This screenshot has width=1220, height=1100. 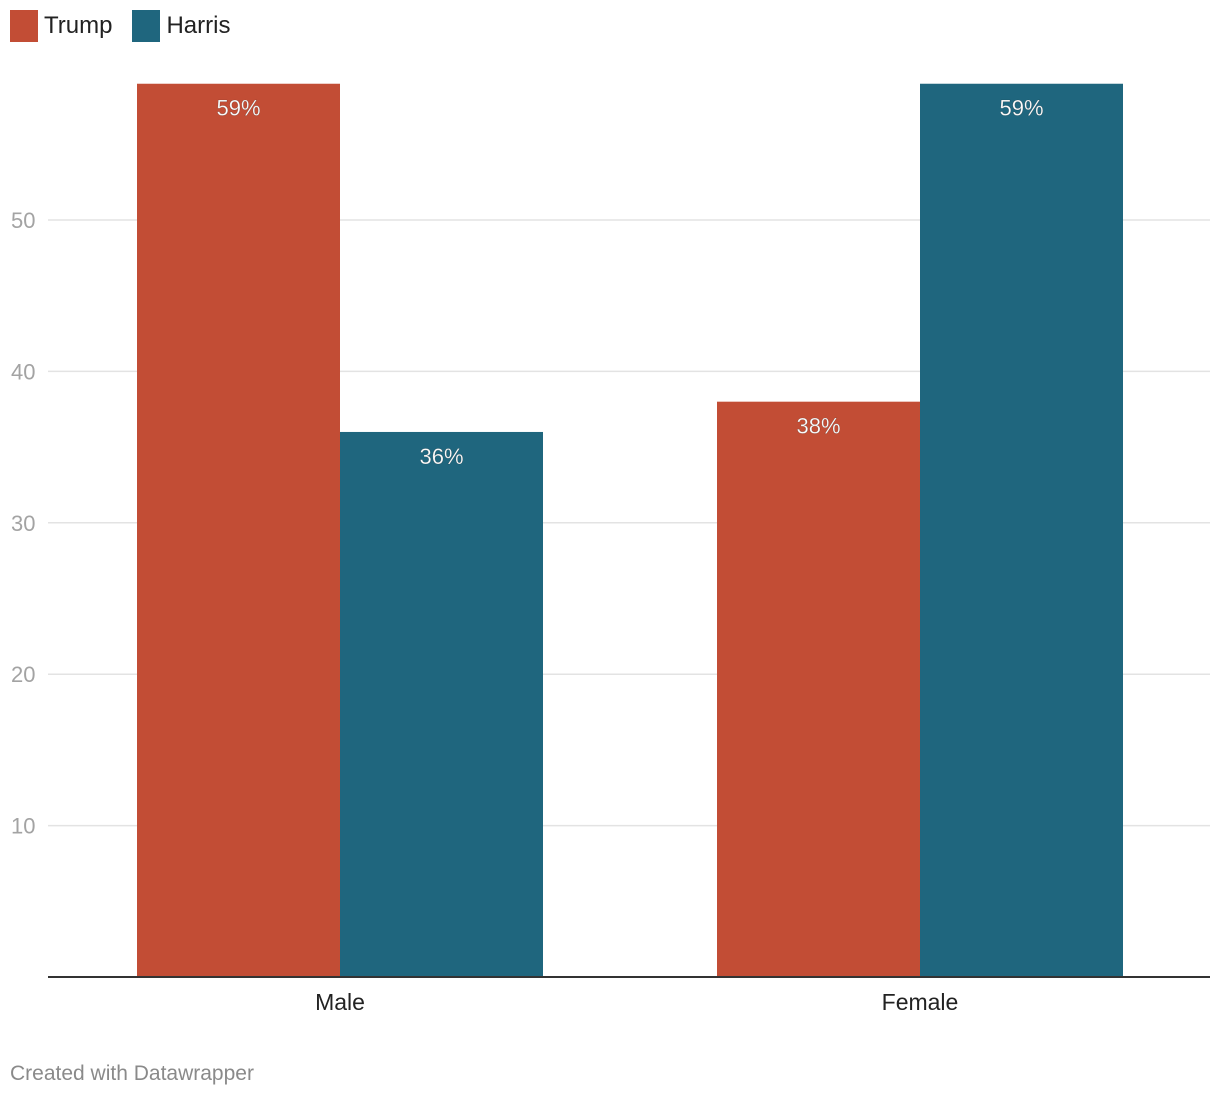 What do you see at coordinates (818, 689) in the screenshot?
I see `bar-trump-female` at bounding box center [818, 689].